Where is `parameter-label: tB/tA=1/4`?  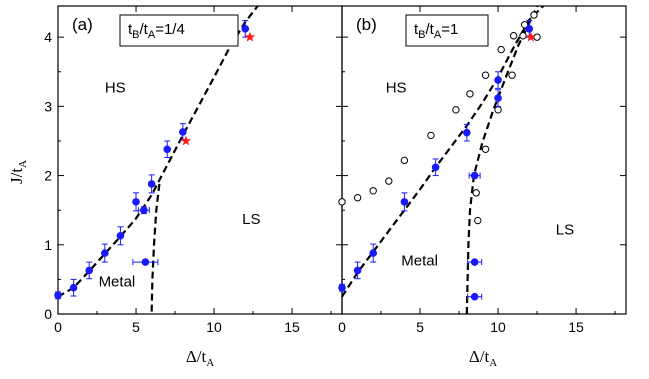 parameter-label: tB/tA=1/4 is located at coordinates (156, 31).